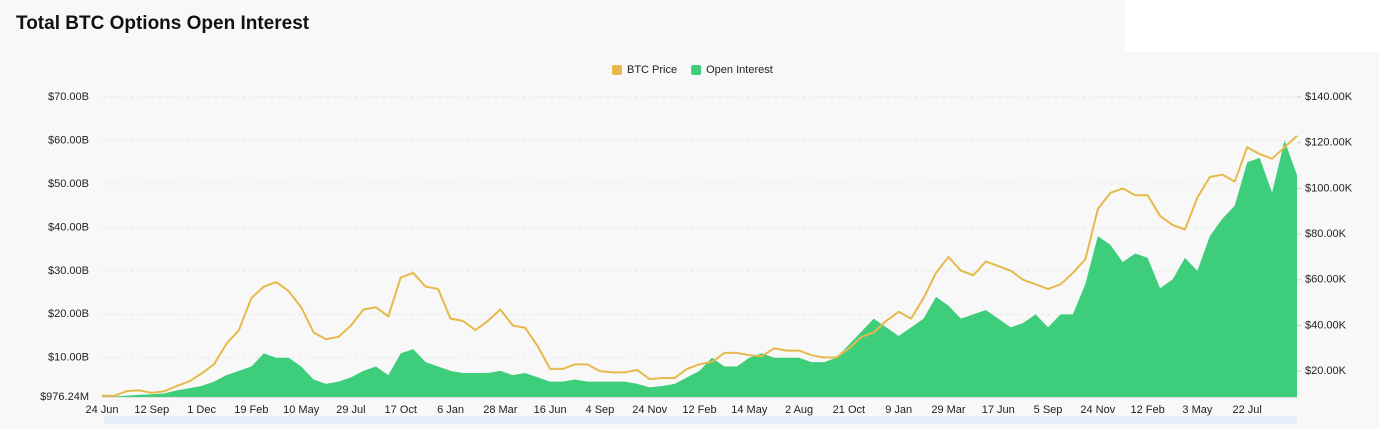 The height and width of the screenshot is (429, 1379). What do you see at coordinates (1326, 234) in the screenshot?
I see `y2-tick-label: $80.00K` at bounding box center [1326, 234].